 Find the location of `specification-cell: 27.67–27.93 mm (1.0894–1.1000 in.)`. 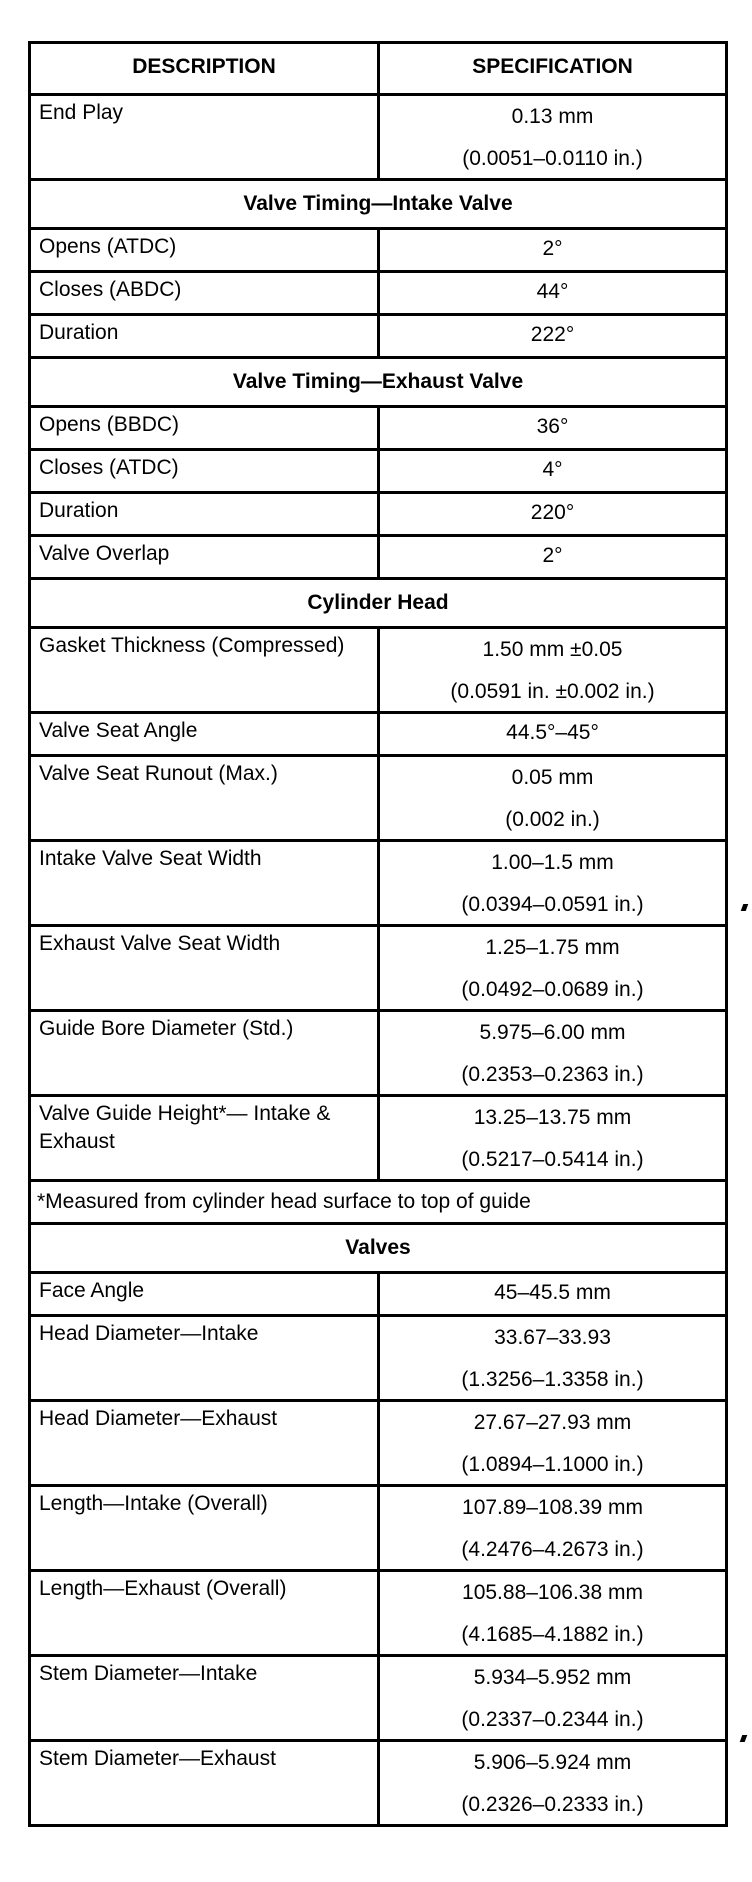

specification-cell: 27.67–27.93 mm (1.0894–1.1000 in.) is located at coordinates (552, 1443).